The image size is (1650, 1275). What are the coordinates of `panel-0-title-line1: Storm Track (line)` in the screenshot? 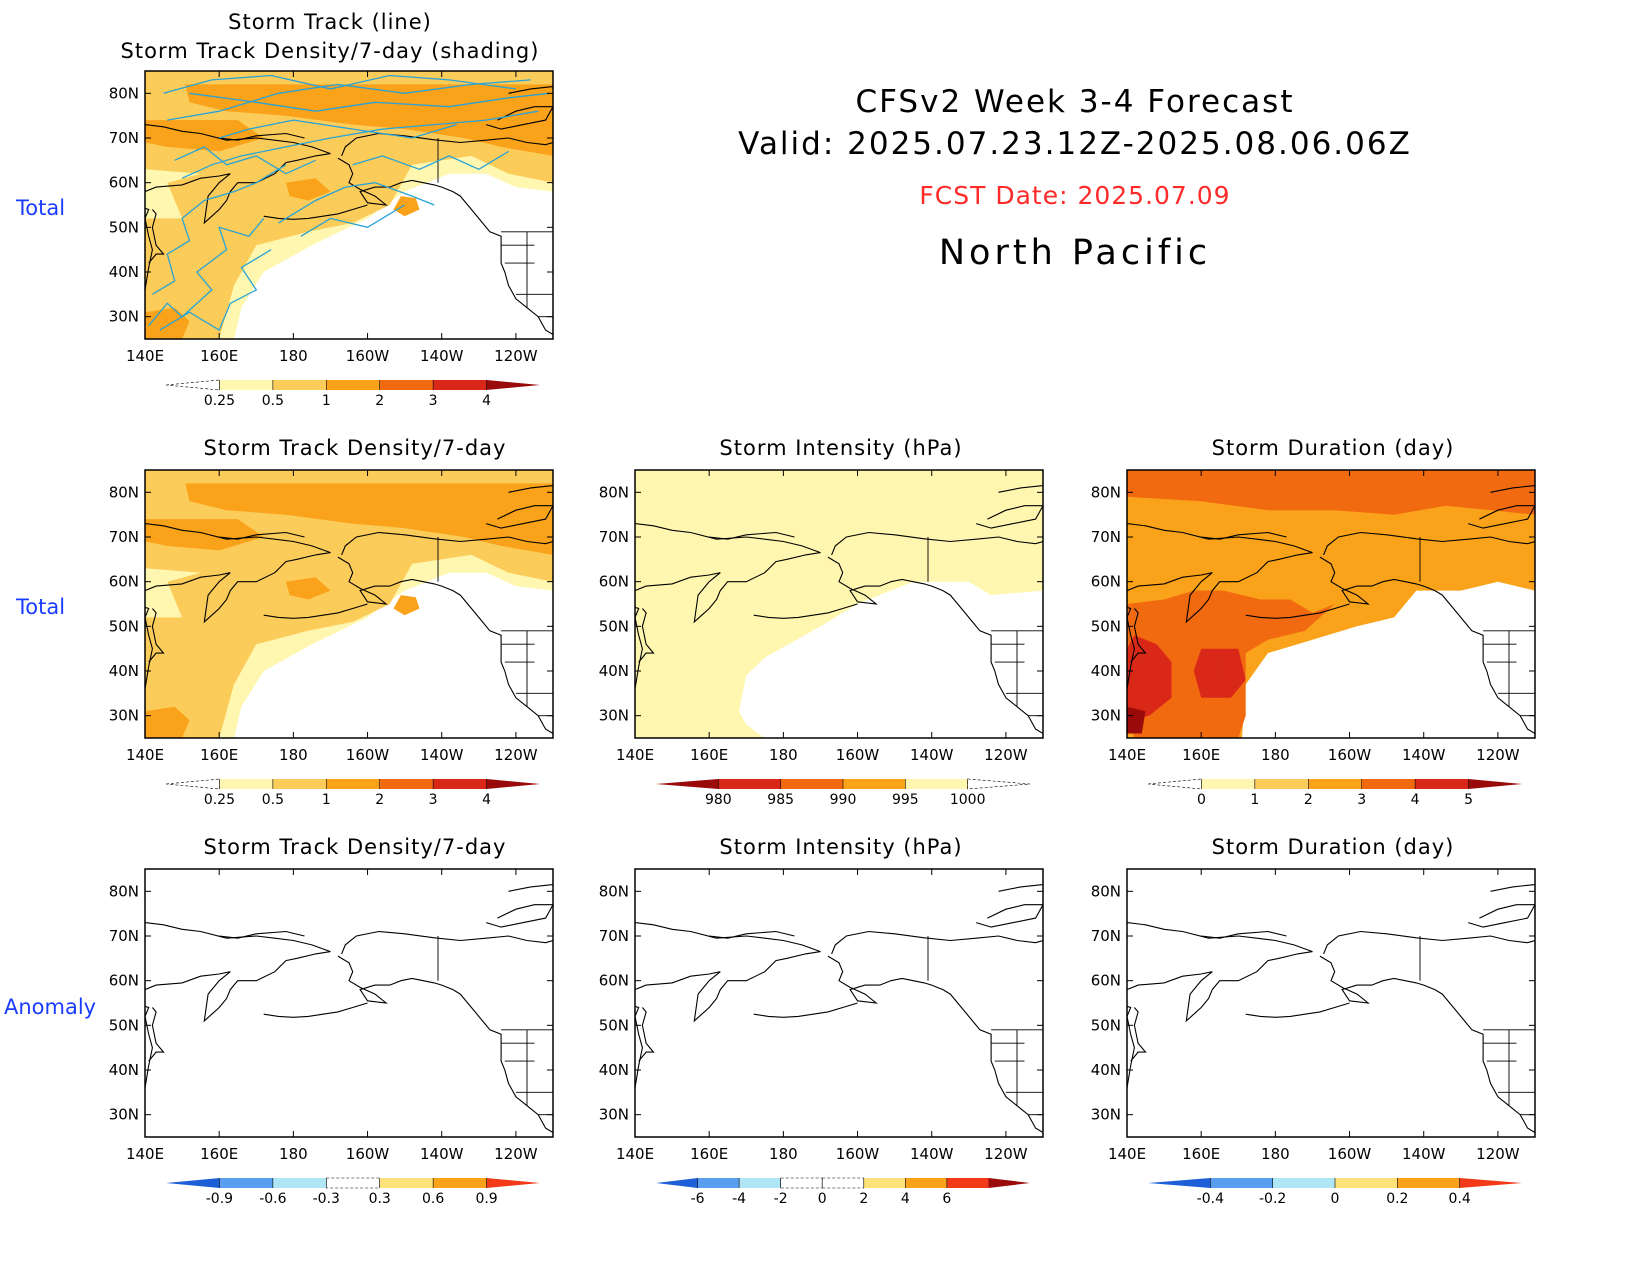 It's located at (330, 22).